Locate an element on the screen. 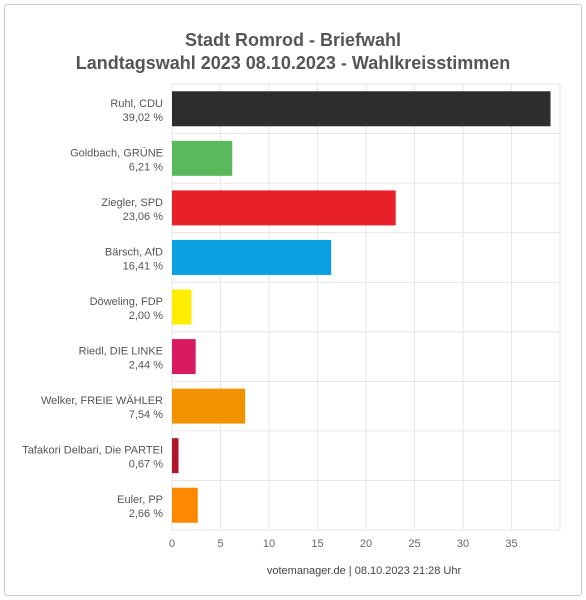  x-tick-label-2: 10 is located at coordinates (269, 544).